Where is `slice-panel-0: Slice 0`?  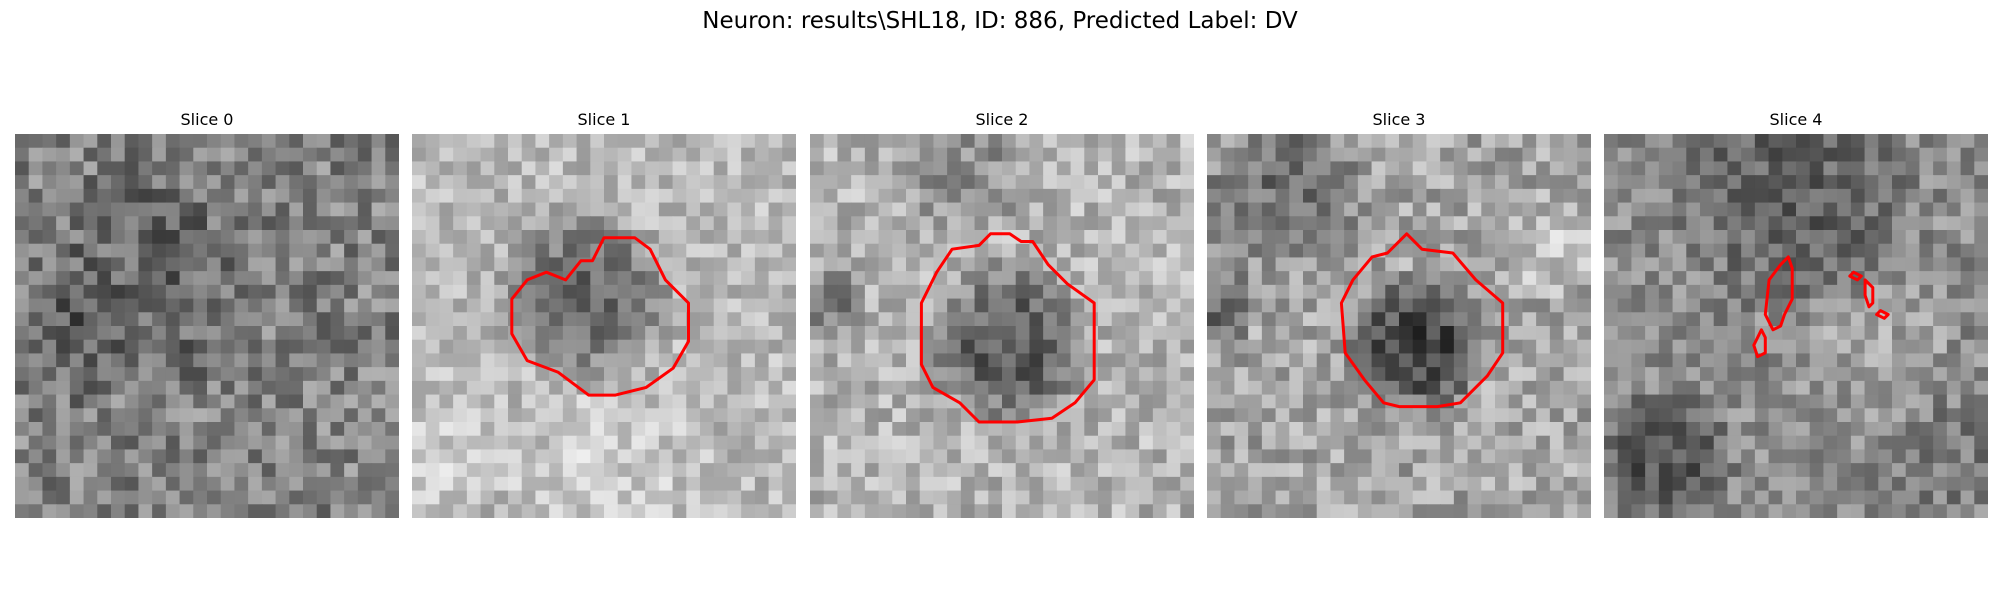
slice-panel-0: Slice 0 is located at coordinates (207, 314).